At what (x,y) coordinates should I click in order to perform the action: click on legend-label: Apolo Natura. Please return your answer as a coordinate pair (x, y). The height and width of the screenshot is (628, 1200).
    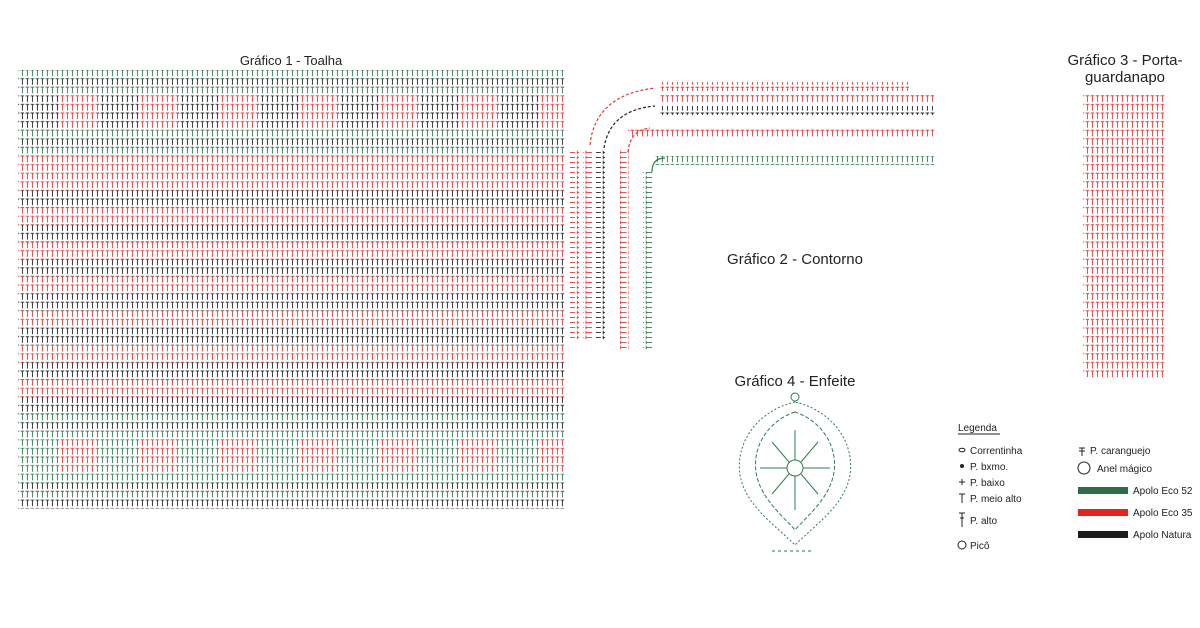
    Looking at the image, I should click on (1162, 535).